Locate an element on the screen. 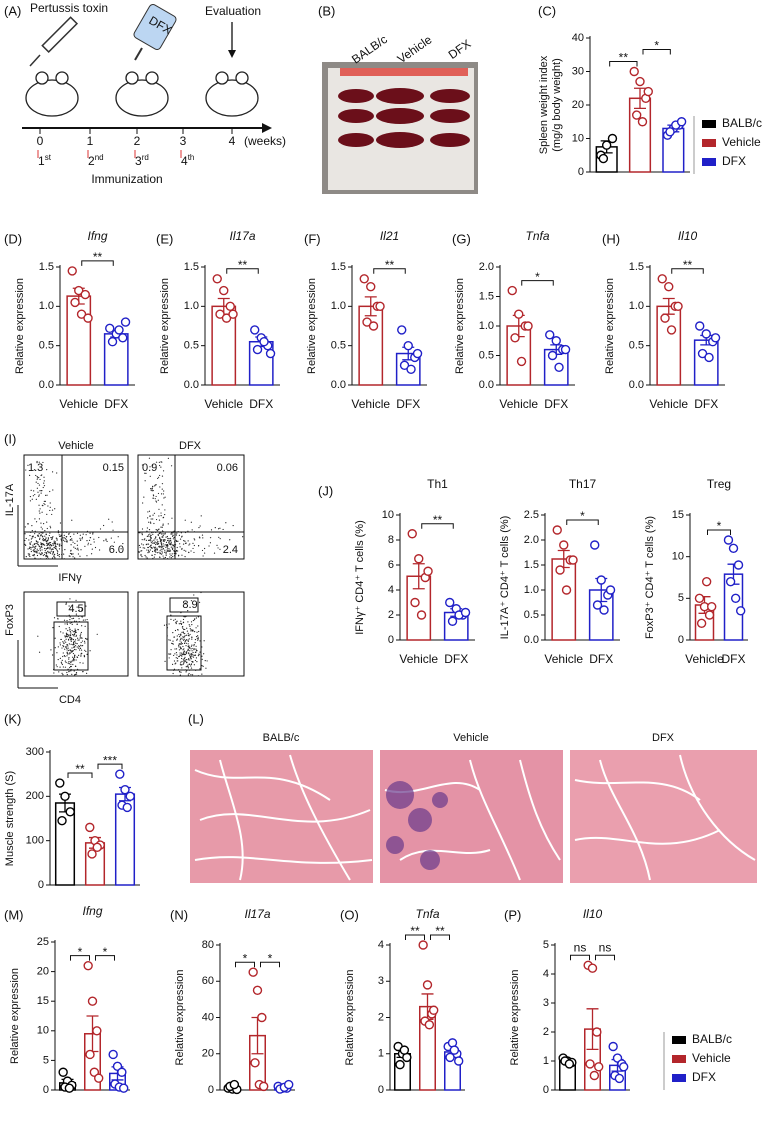 This screenshot has width=762, height=1124. panel-label: (N) is located at coordinates (179, 914).